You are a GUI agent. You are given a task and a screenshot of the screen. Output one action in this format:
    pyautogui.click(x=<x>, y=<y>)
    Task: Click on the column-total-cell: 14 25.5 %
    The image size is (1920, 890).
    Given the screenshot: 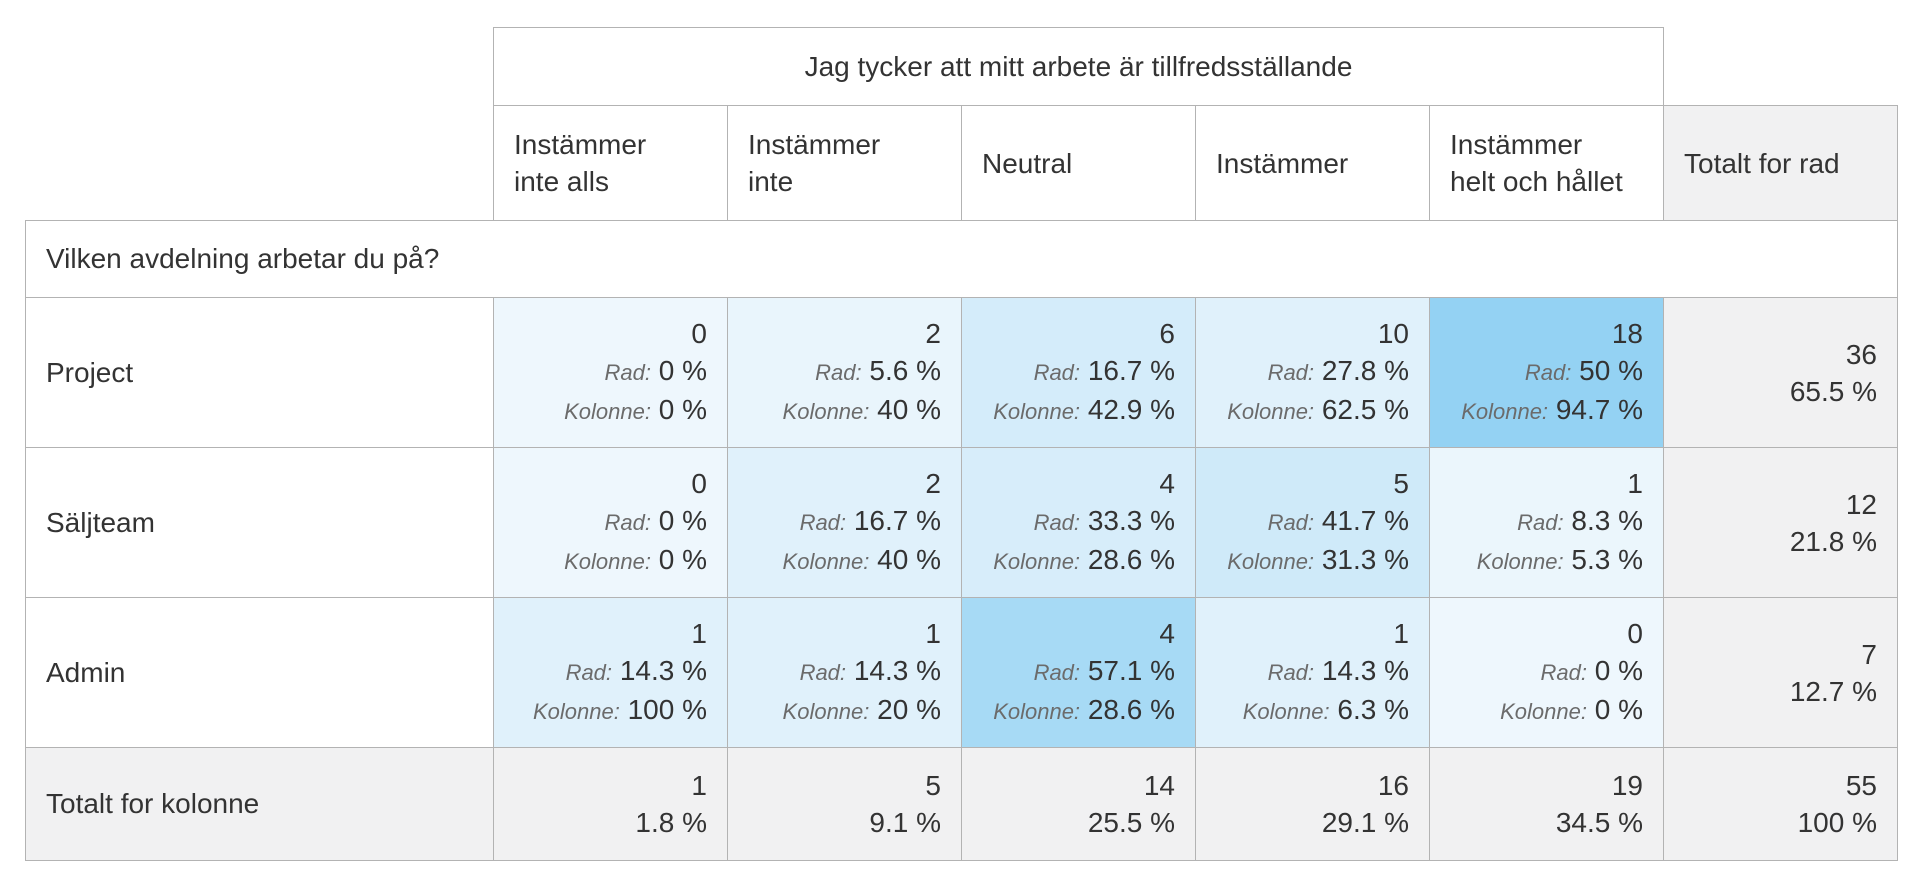 What is the action you would take?
    pyautogui.click(x=1078, y=804)
    